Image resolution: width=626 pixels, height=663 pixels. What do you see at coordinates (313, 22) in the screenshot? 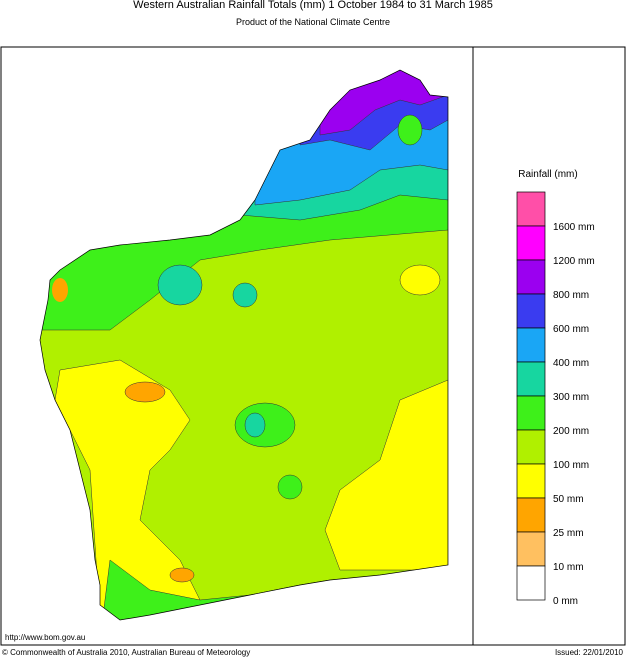
I see `subtitle: Product of the National Climate Centre` at bounding box center [313, 22].